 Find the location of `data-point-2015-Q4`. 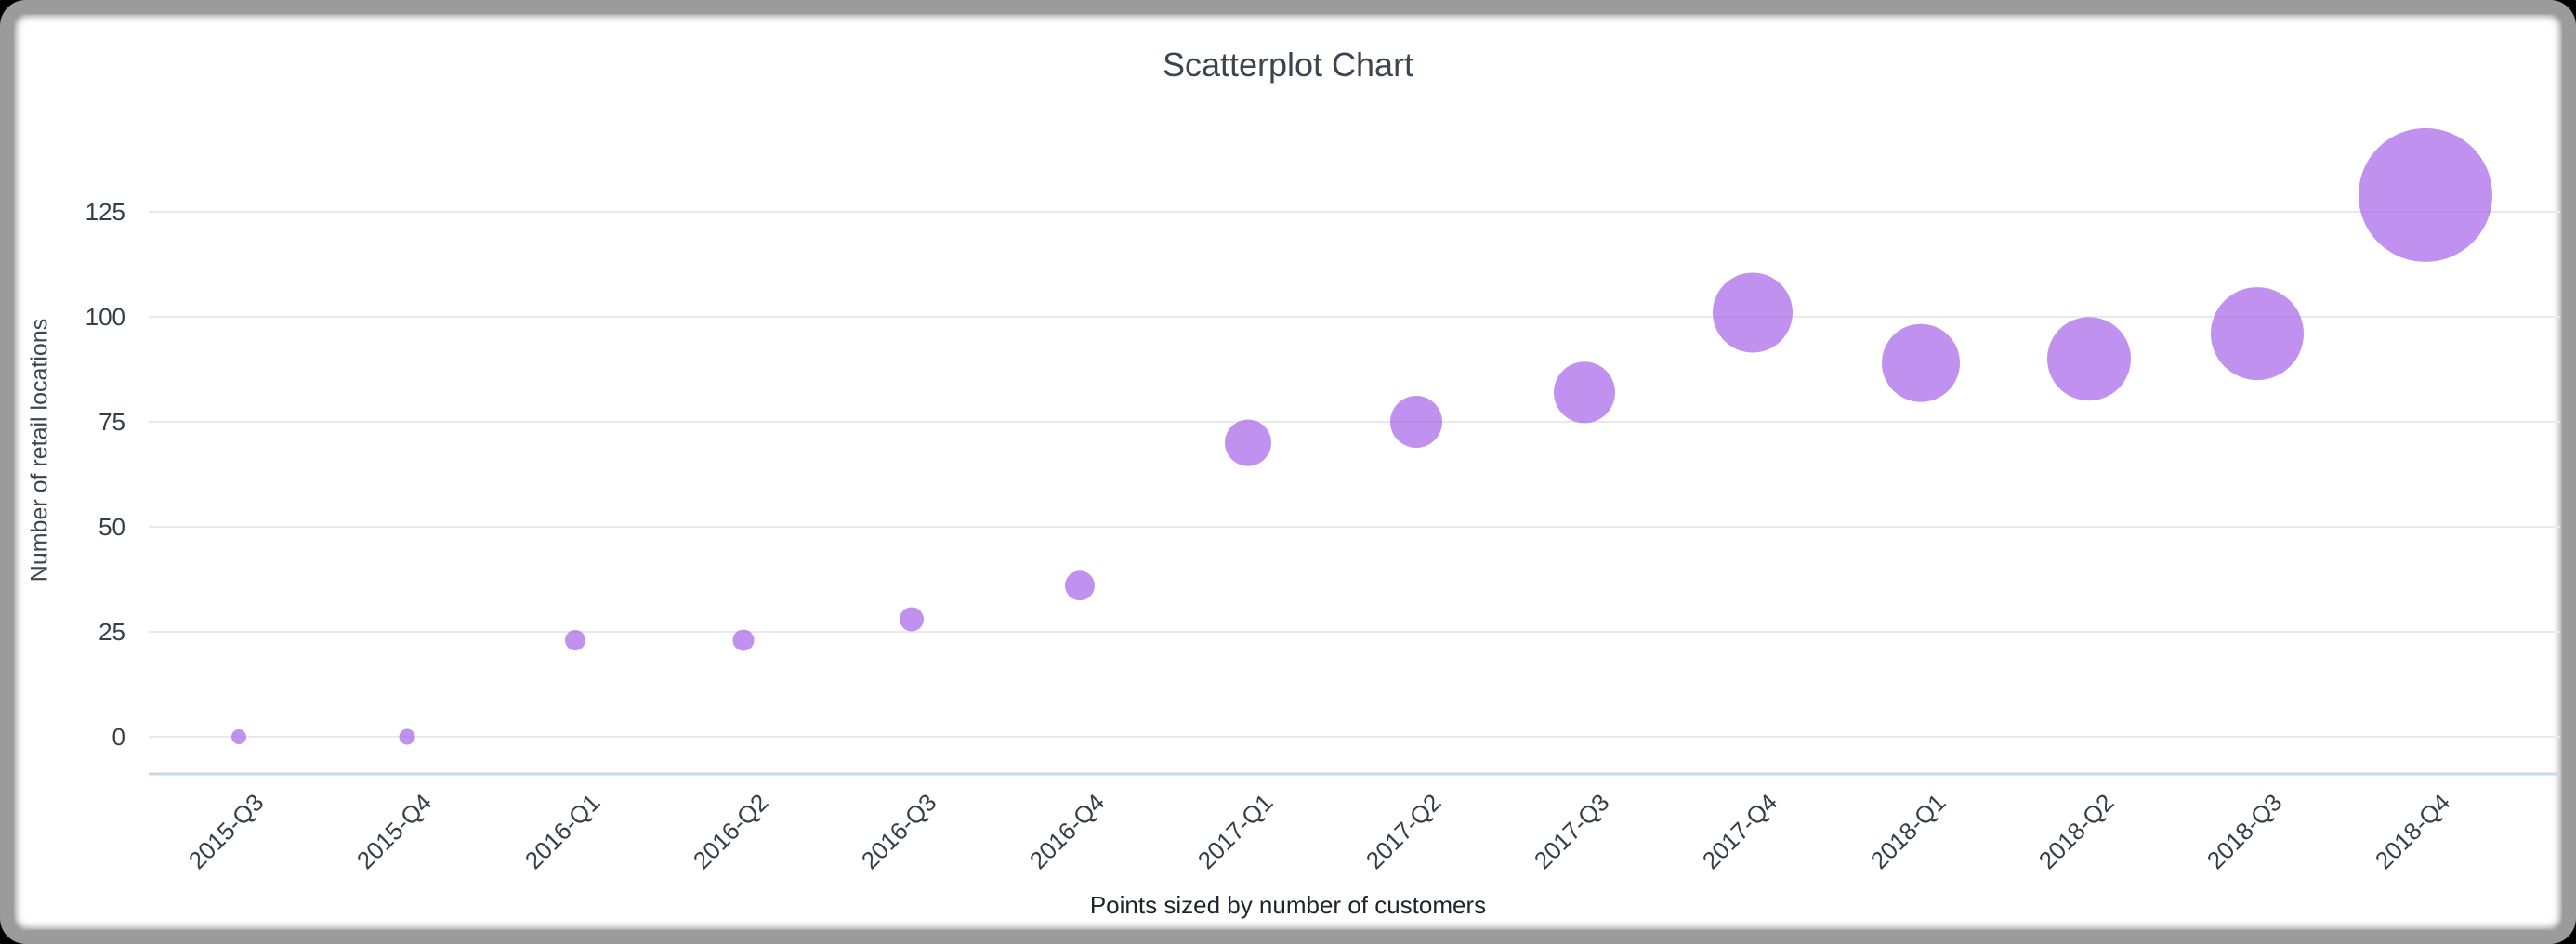

data-point-2015-Q4 is located at coordinates (407, 736).